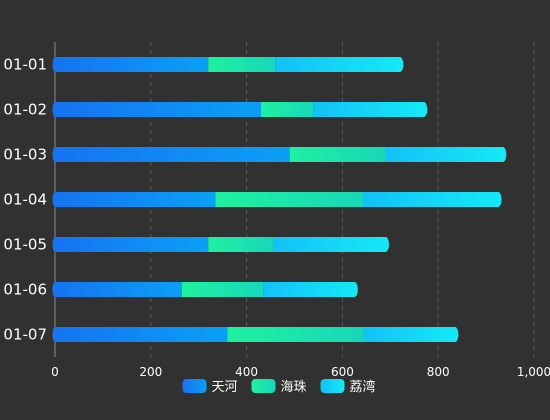 Image resolution: width=550 pixels, height=420 pixels. I want to click on x-tick-label: 0, so click(55, 372).